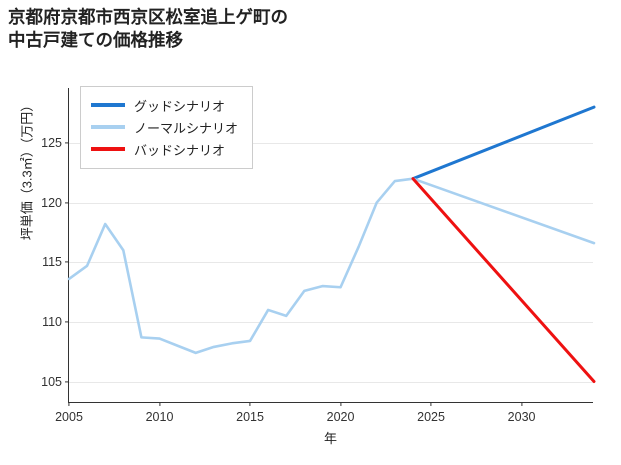  Describe the element at coordinates (51, 142) in the screenshot. I see `y-tick-label: 125` at that location.